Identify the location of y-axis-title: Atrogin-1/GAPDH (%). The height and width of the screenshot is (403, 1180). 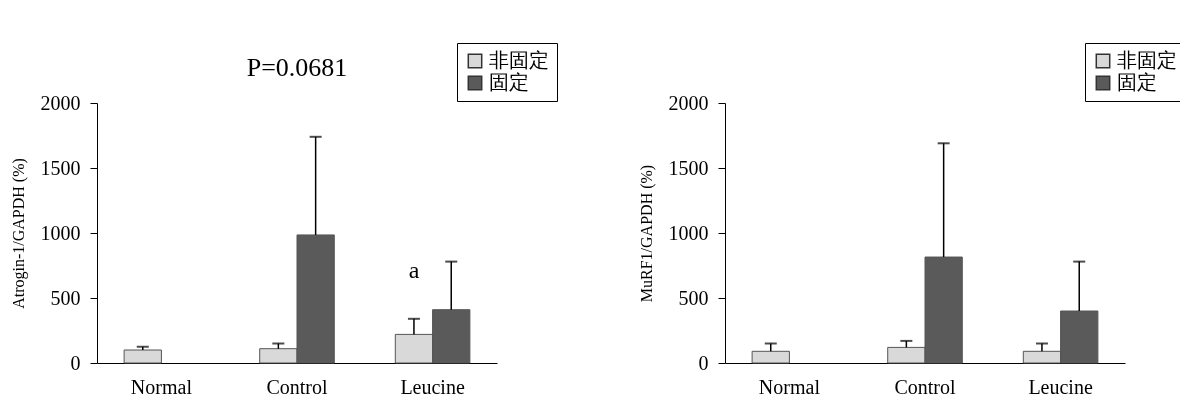
(18, 233).